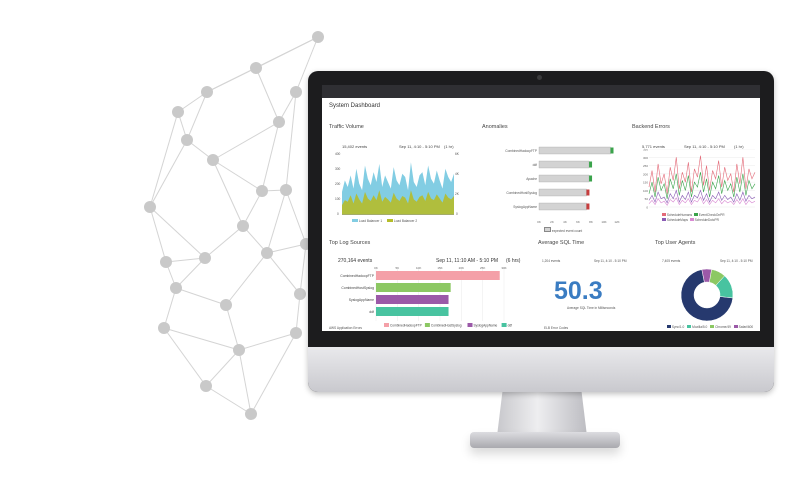  What do you see at coordinates (565, 222) in the screenshot?
I see `anomaly-x-tick: 4K` at bounding box center [565, 222].